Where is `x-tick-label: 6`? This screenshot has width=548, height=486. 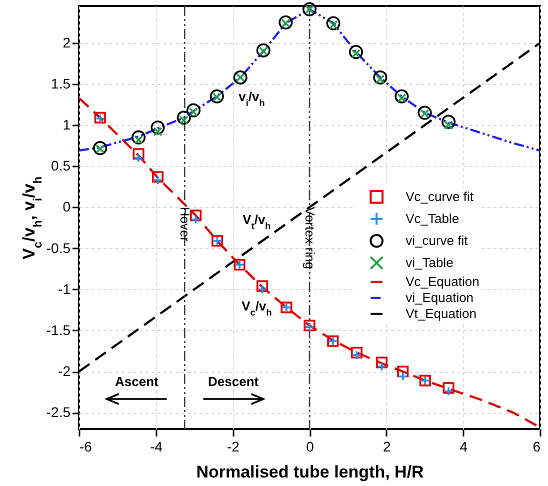
x-tick-label: 6 is located at coordinates (536, 446).